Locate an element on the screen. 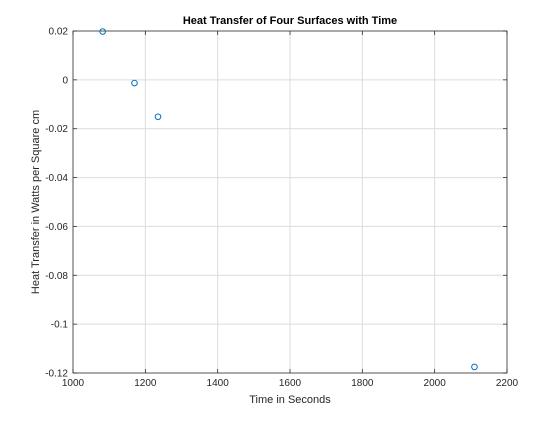  x-axis-title: Time in Seconds is located at coordinates (290, 400).